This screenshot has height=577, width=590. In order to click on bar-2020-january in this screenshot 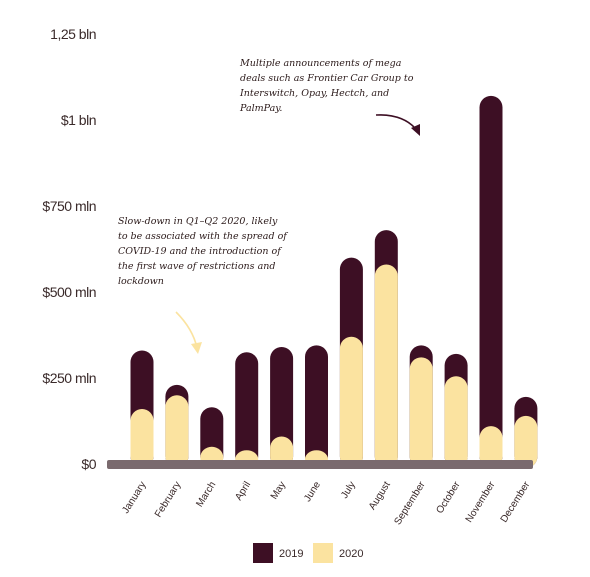, I will do `click(142, 438)`.